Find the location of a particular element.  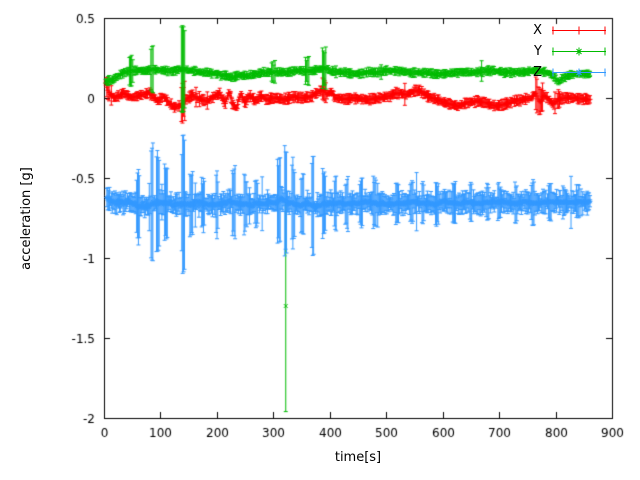

legend-label: Z is located at coordinates (537, 72).